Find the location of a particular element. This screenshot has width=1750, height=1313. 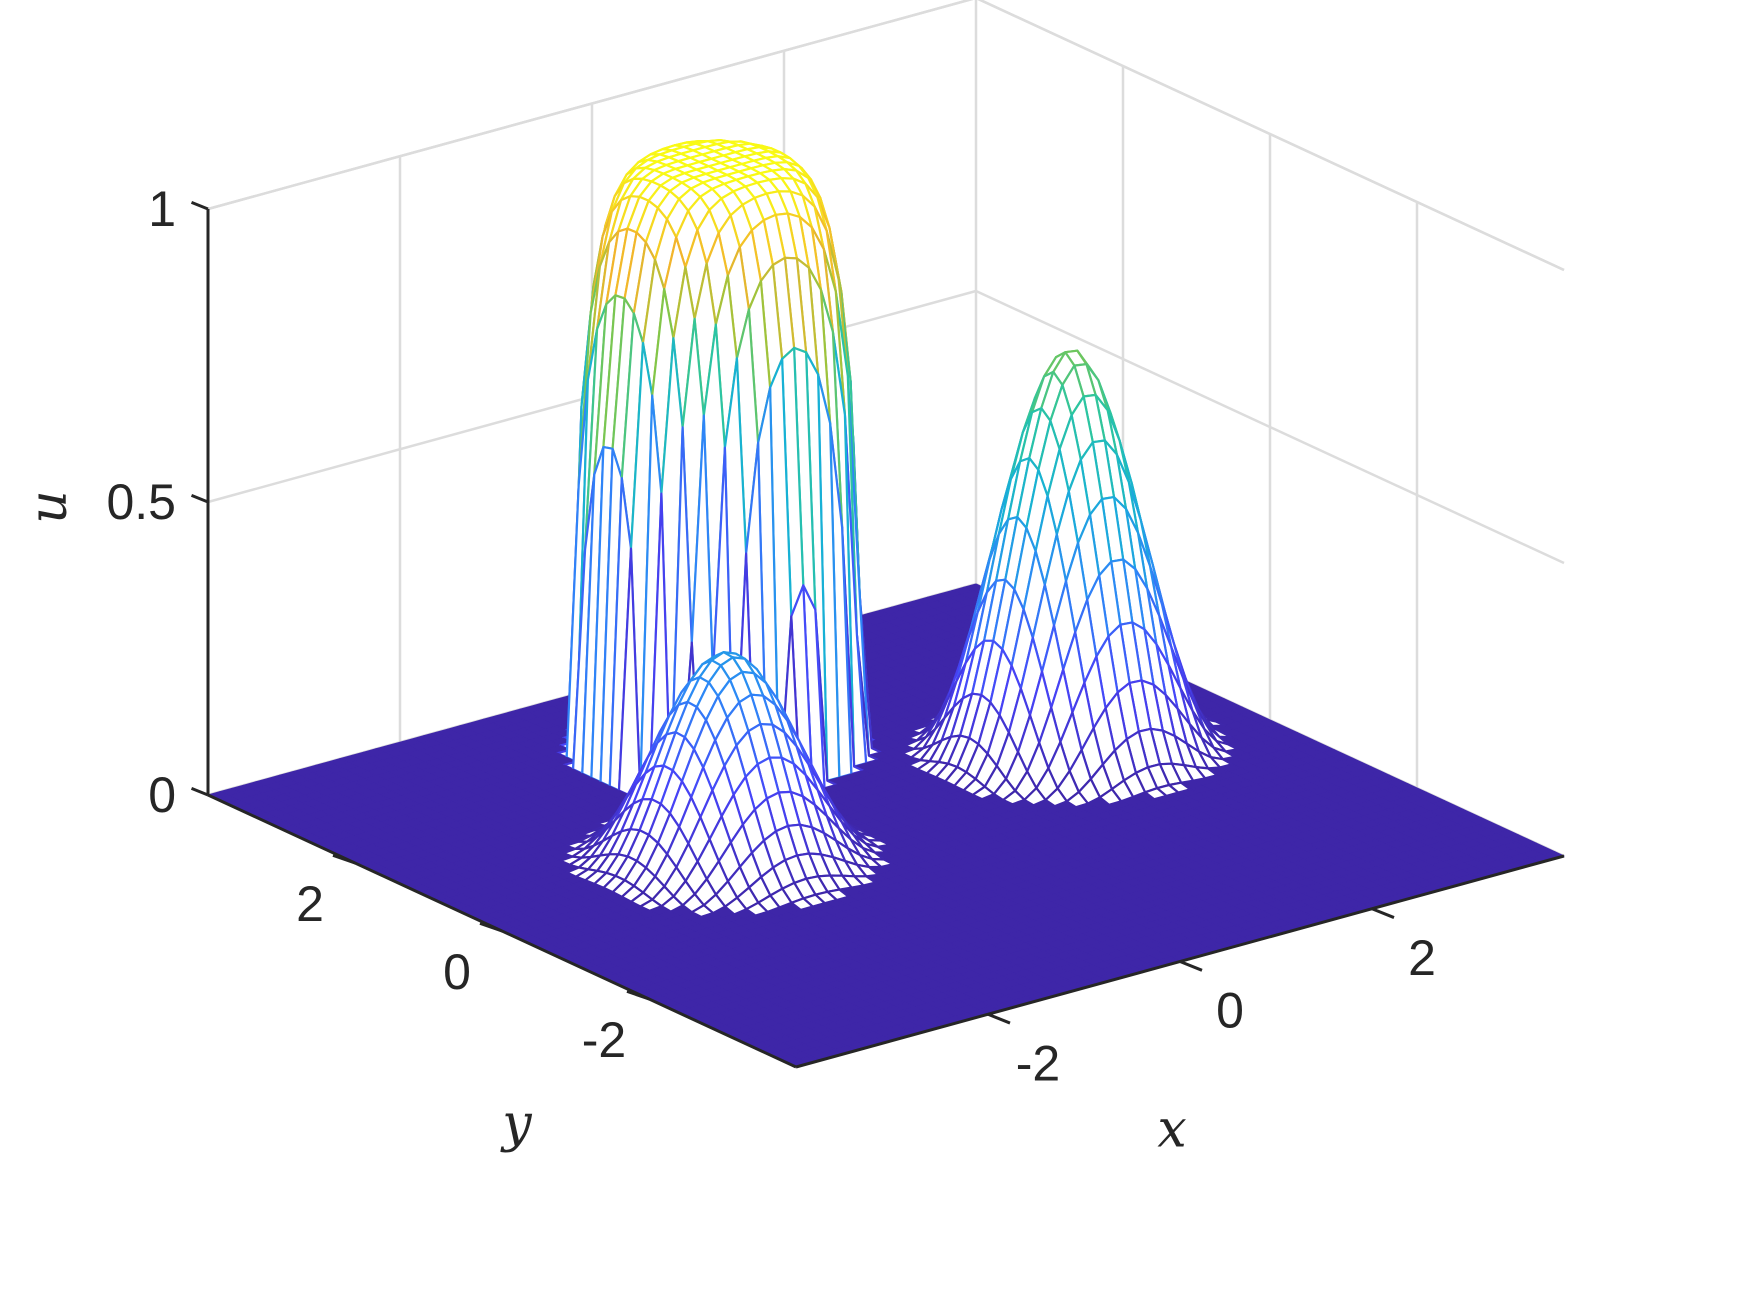

y-axis-label: y is located at coordinates (516, 1124).